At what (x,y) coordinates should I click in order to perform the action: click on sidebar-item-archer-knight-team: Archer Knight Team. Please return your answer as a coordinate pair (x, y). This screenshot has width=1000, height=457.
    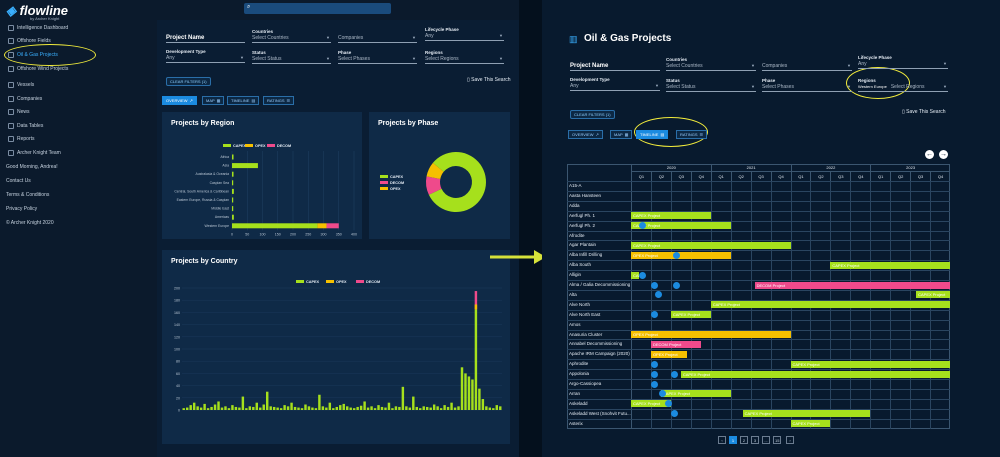
    Looking at the image, I should click on (34, 153).